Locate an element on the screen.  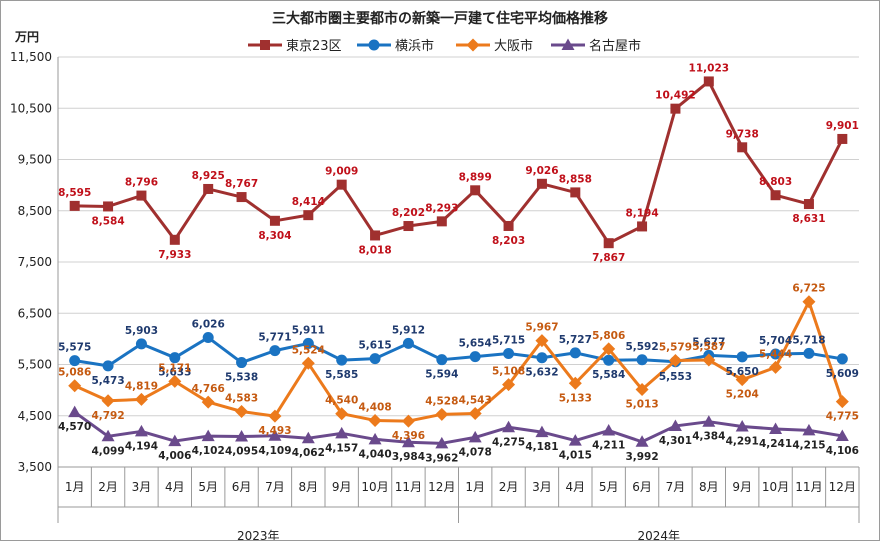
data-label: 4,396 is located at coordinates (408, 436).